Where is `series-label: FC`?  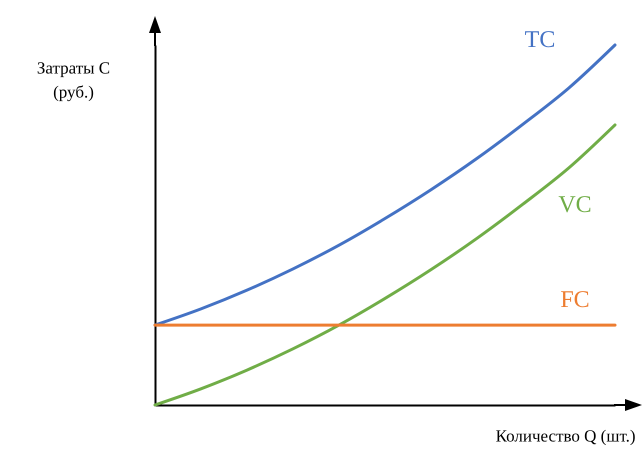 series-label: FC is located at coordinates (575, 300).